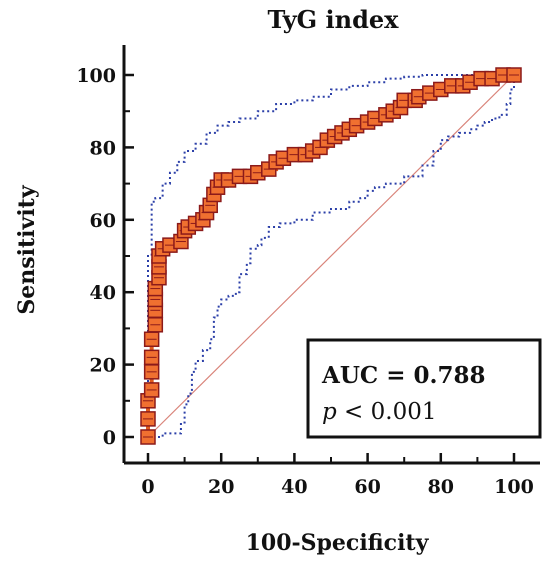 The height and width of the screenshot is (571, 550). What do you see at coordinates (103, 366) in the screenshot?
I see `y-tick-label: 20` at bounding box center [103, 366].